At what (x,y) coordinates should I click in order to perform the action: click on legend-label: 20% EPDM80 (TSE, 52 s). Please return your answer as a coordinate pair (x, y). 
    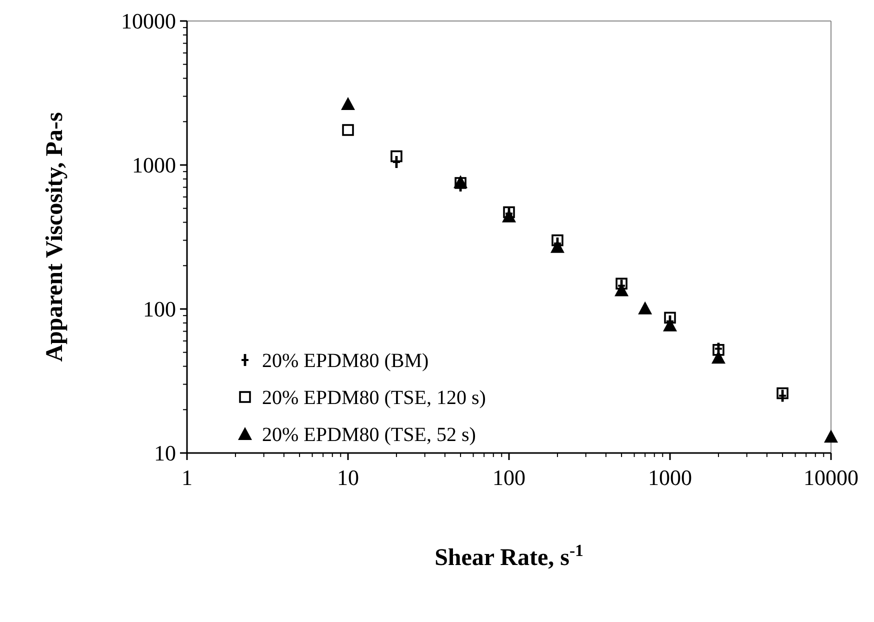
    Looking at the image, I should click on (369, 435).